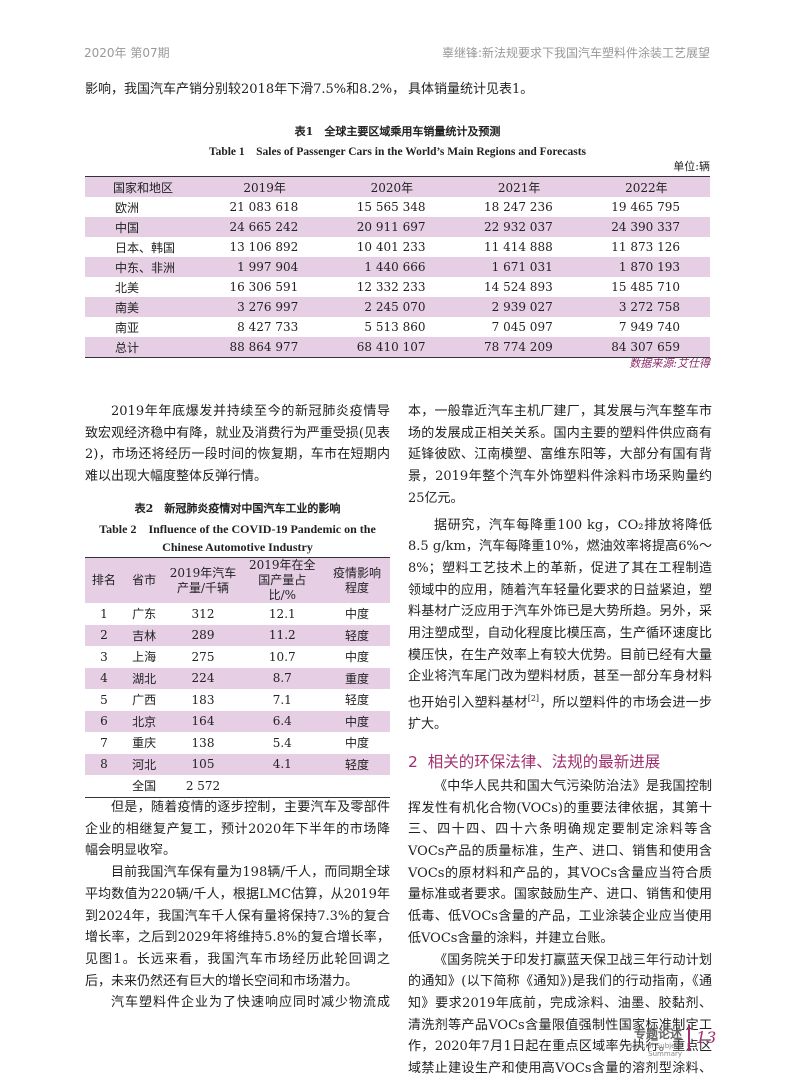  I want to click on table1-unit: 单位:辆, so click(691, 166).